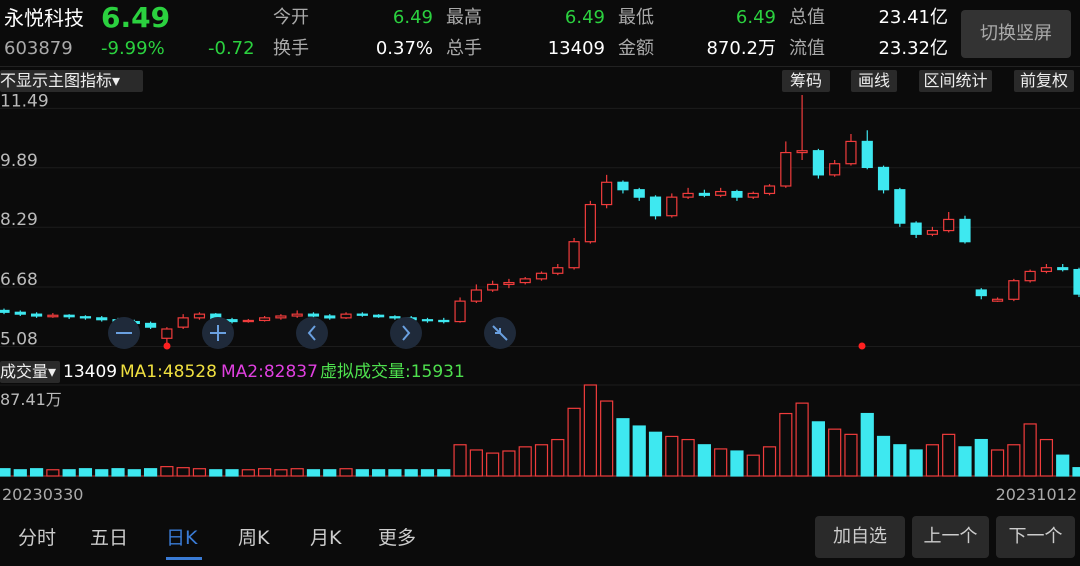 The width and height of the screenshot is (1080, 566). I want to click on period-tab: 周K, so click(254, 538).